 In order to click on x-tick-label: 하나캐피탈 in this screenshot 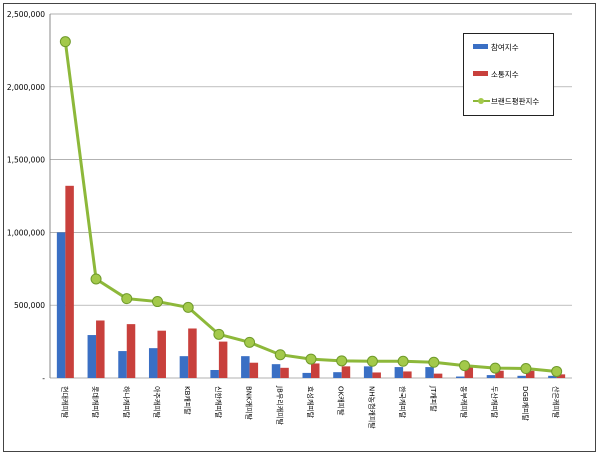, I will do `click(126, 402)`.